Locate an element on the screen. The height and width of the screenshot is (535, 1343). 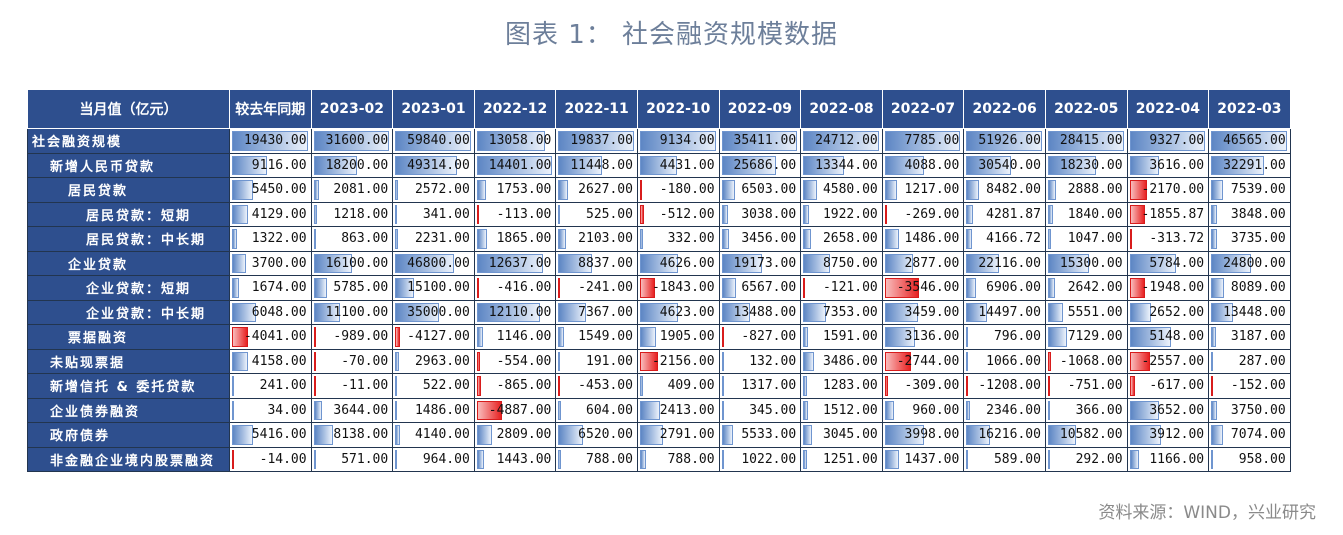
data-cell: -241.00 is located at coordinates (596, 288).